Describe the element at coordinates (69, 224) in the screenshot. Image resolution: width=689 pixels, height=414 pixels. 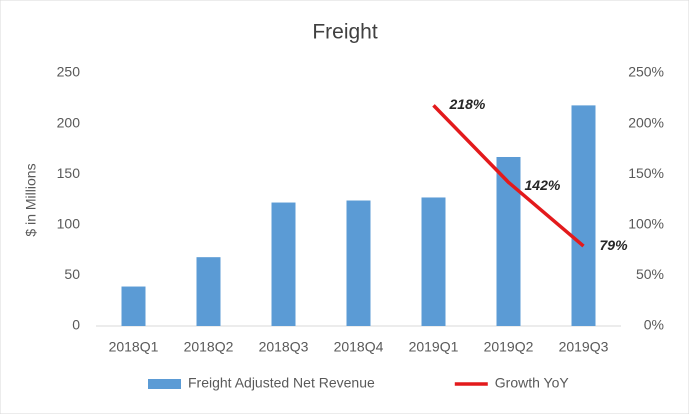
I see `y-tick-label: 100` at that location.